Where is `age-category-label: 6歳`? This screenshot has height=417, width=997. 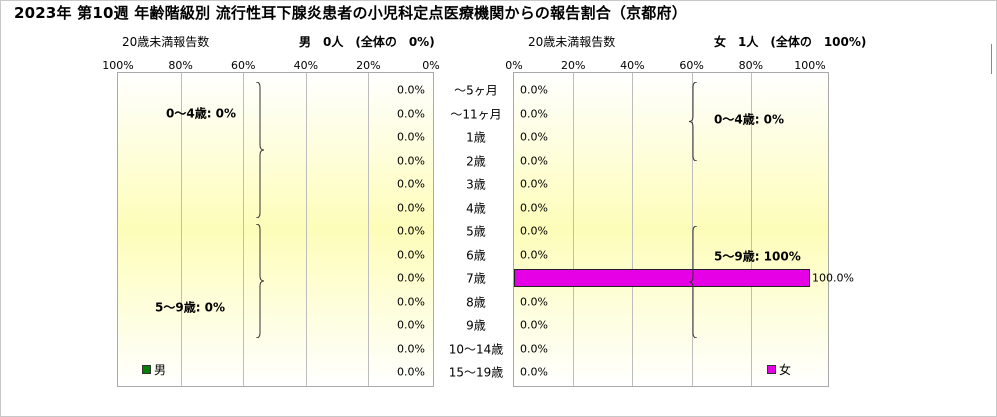
age-category-label: 6歳 is located at coordinates (476, 255).